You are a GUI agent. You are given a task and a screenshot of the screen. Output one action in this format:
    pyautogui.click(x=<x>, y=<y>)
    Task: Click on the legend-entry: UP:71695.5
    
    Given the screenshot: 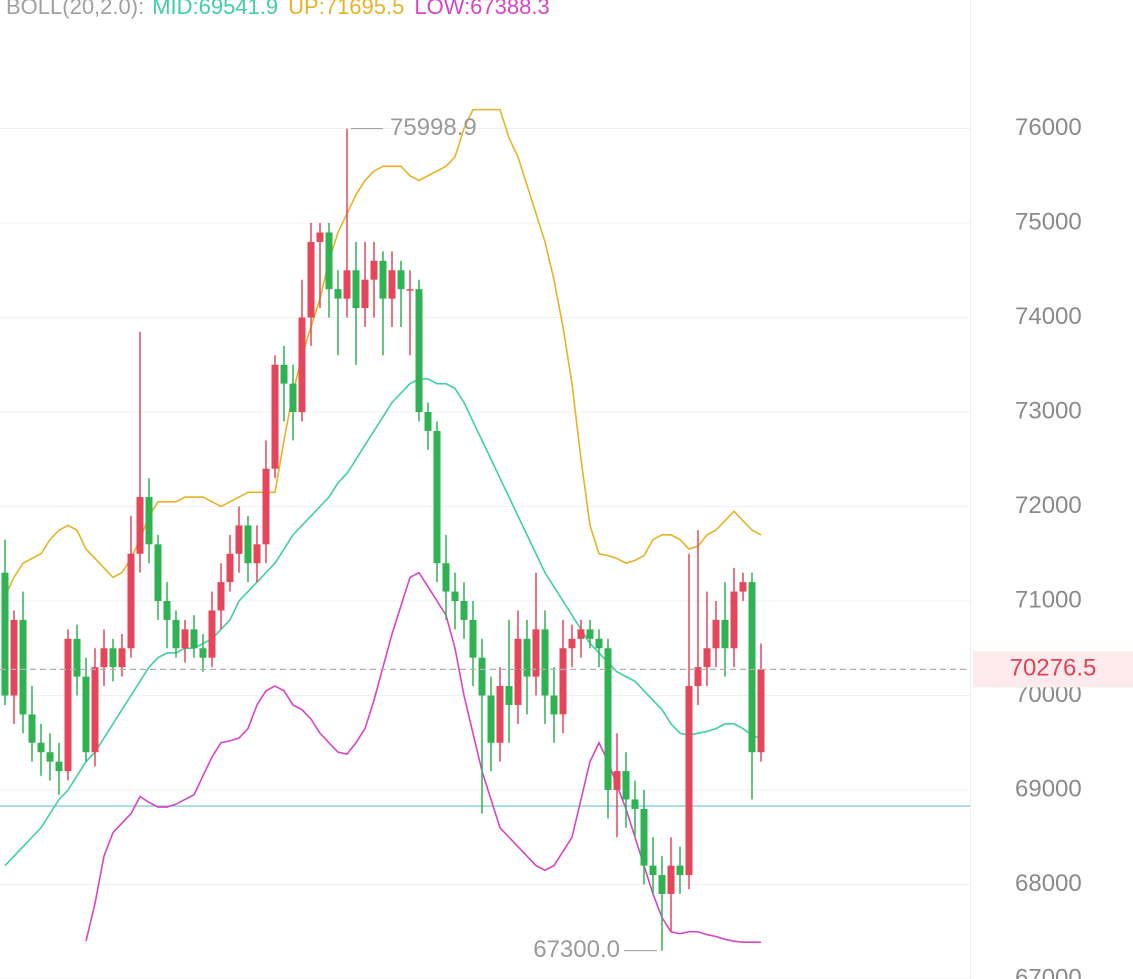 What is the action you would take?
    pyautogui.click(x=346, y=9)
    